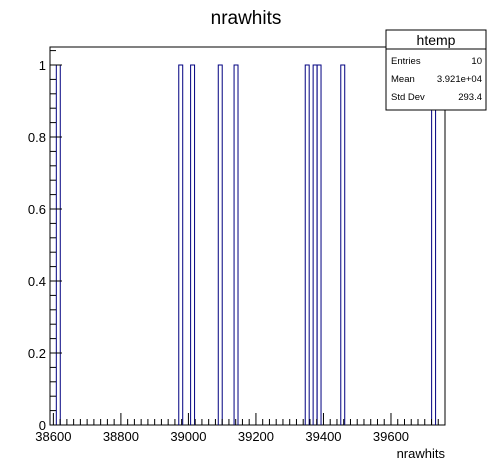  I want to click on y-tick-label: 1, so click(42, 65).